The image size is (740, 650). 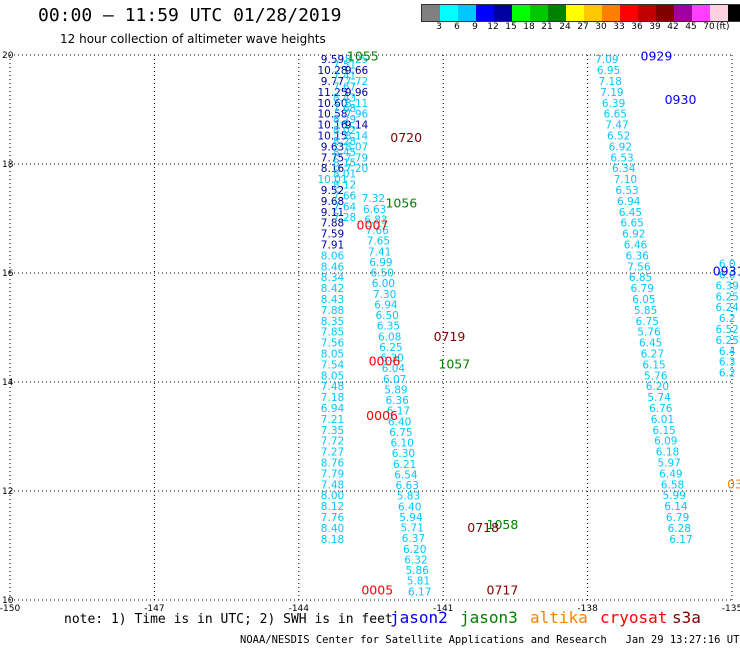 What do you see at coordinates (616, 126) in the screenshot?
I see `wave-height-value: 7.47` at bounding box center [616, 126].